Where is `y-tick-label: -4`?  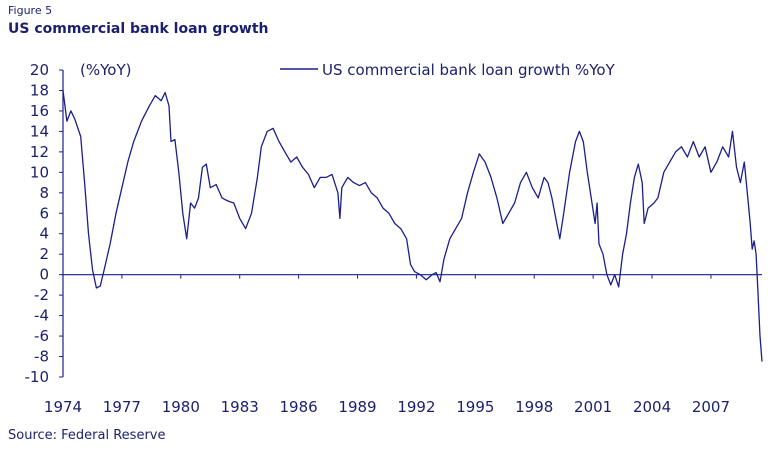
y-tick-label: -4 is located at coordinates (41, 316).